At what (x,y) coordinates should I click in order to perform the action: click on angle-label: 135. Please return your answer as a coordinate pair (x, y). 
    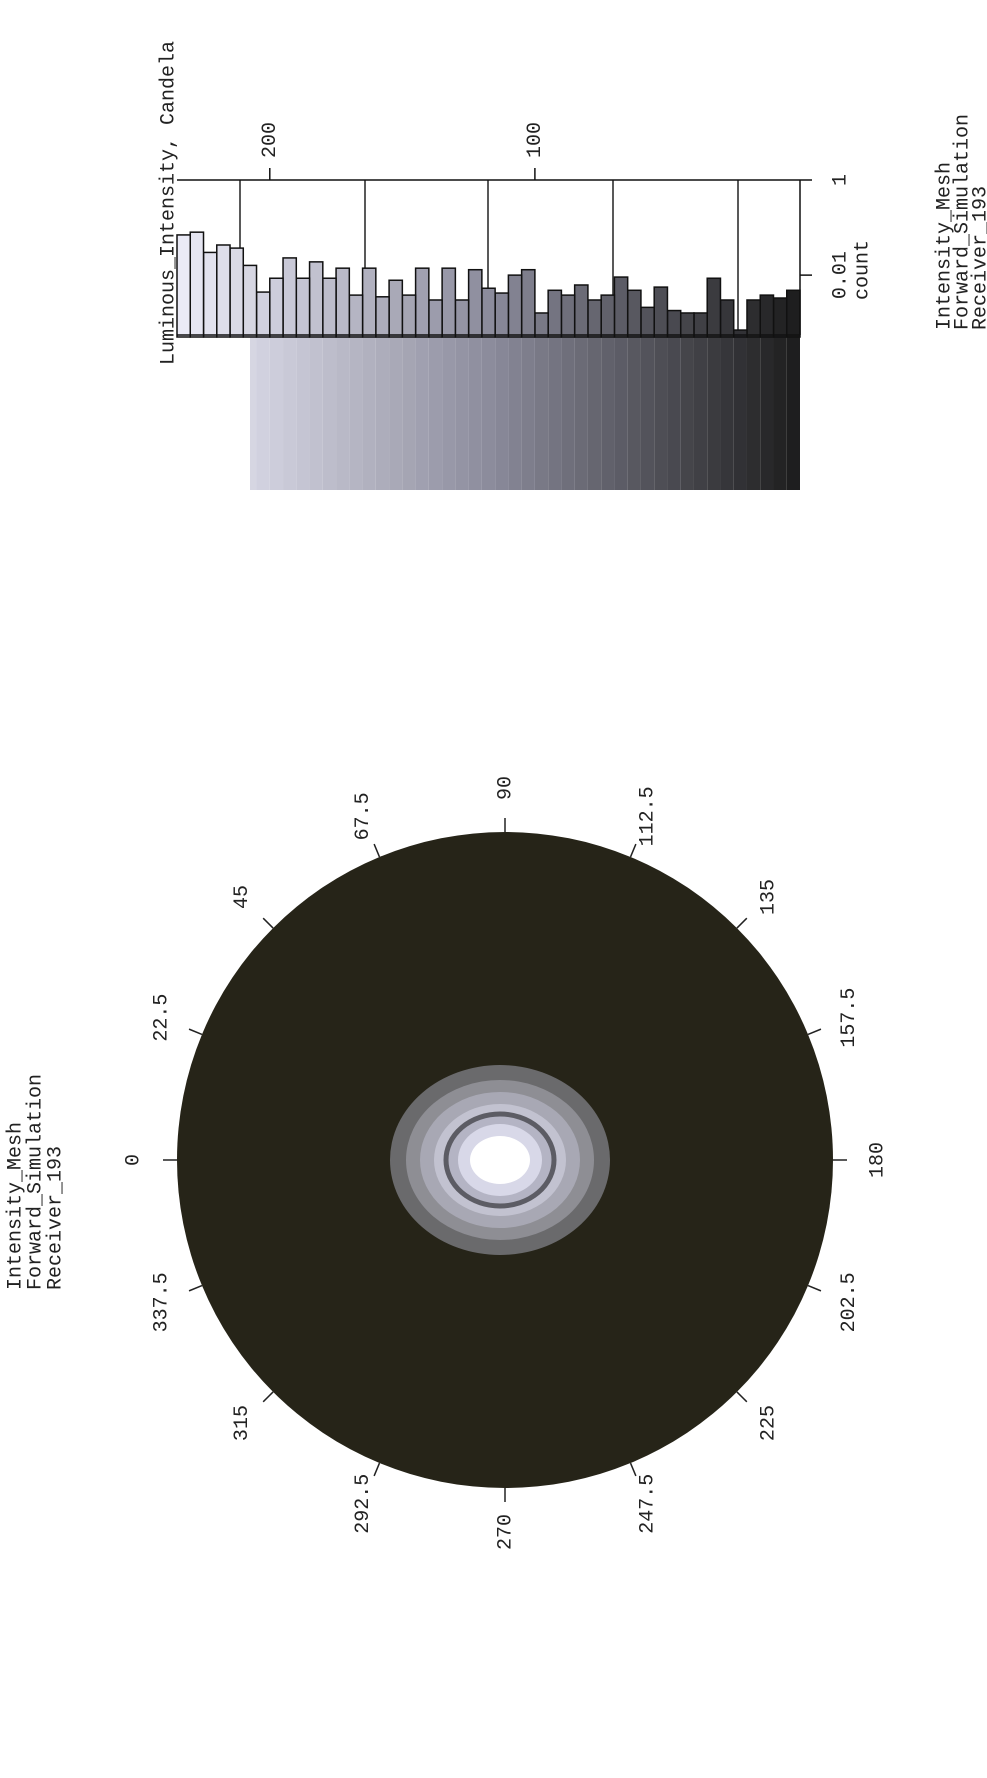
    Looking at the image, I should click on (768, 897).